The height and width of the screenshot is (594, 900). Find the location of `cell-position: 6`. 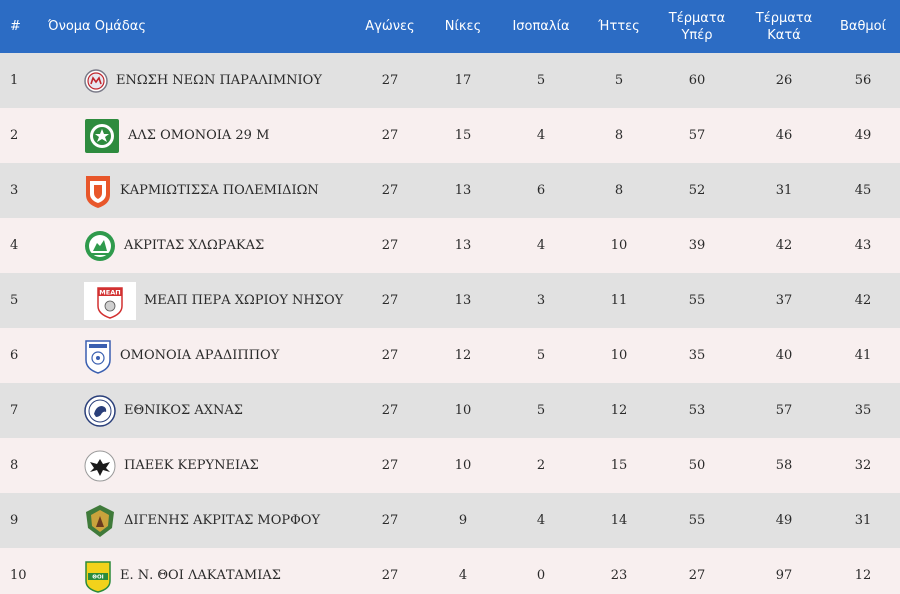

cell-position: 6 is located at coordinates (14, 355).